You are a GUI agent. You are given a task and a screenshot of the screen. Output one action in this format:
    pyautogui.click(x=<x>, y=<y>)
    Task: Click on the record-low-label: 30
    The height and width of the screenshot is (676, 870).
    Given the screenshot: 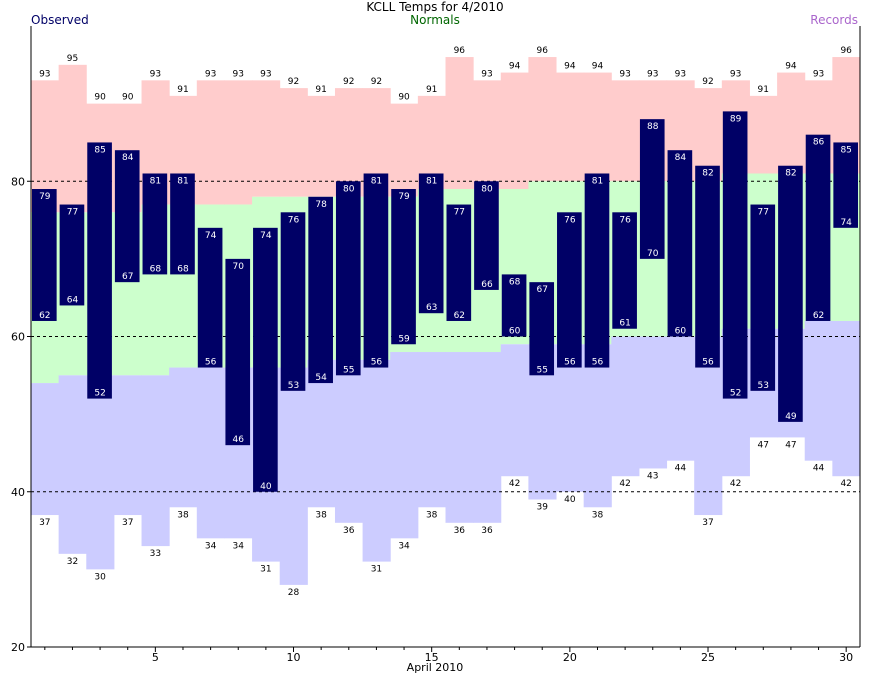 What is the action you would take?
    pyautogui.click(x=100, y=577)
    